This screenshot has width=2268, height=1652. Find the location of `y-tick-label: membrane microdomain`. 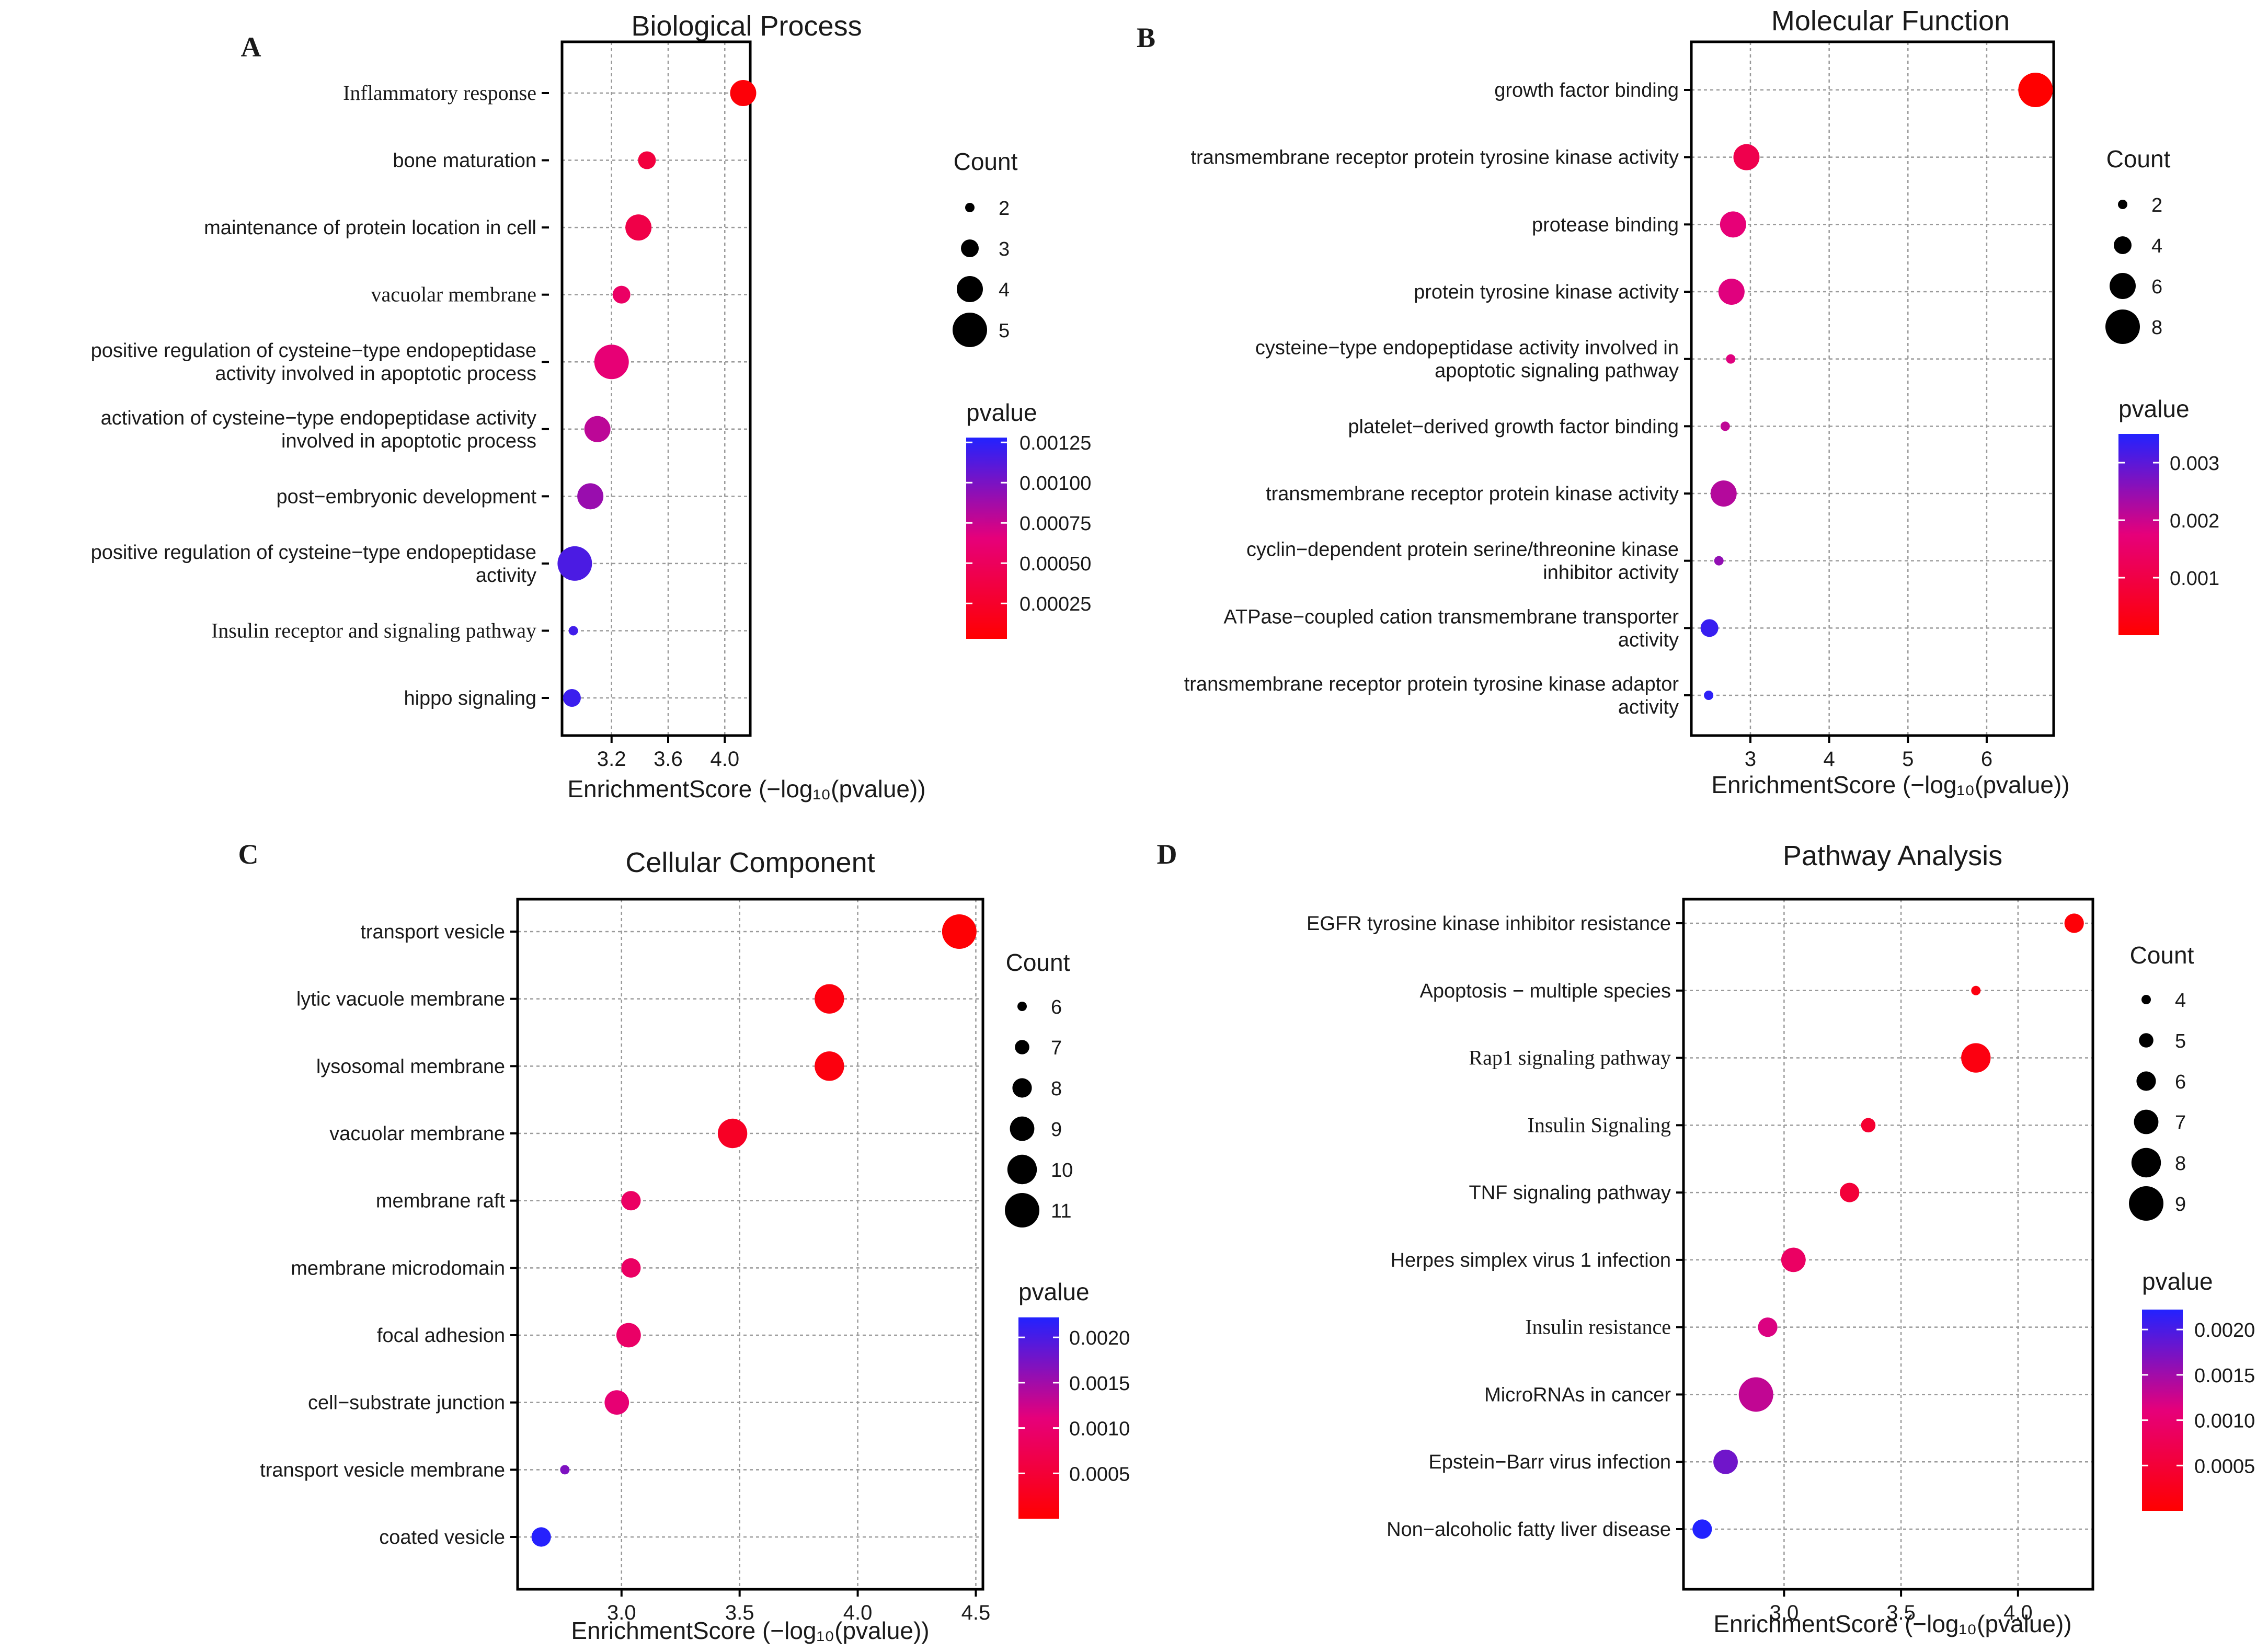

y-tick-label: membrane microdomain is located at coordinates (398, 1268).